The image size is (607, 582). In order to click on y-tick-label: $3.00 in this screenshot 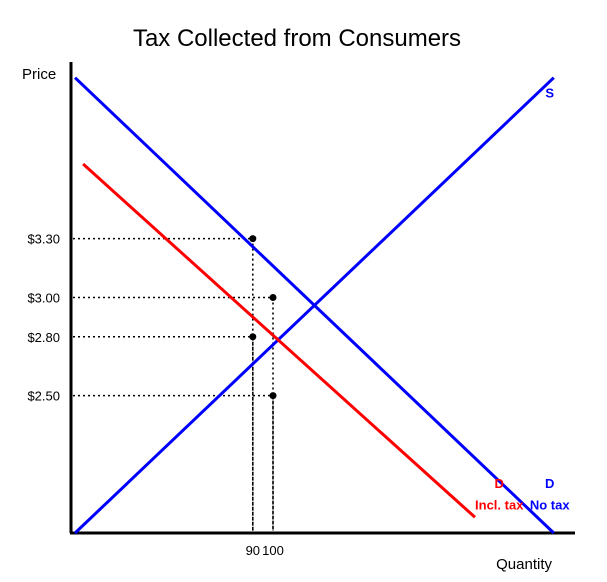, I will do `click(43, 298)`.